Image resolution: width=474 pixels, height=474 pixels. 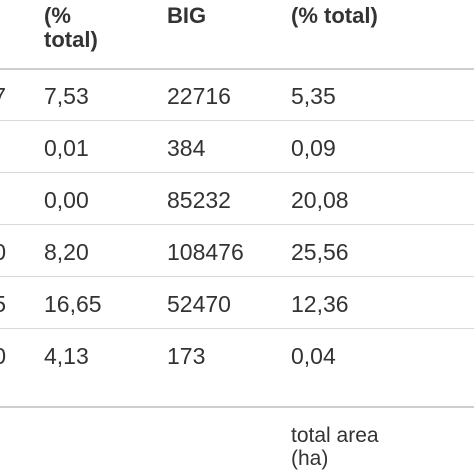 I want to click on header-divider, so click(x=237, y=69).